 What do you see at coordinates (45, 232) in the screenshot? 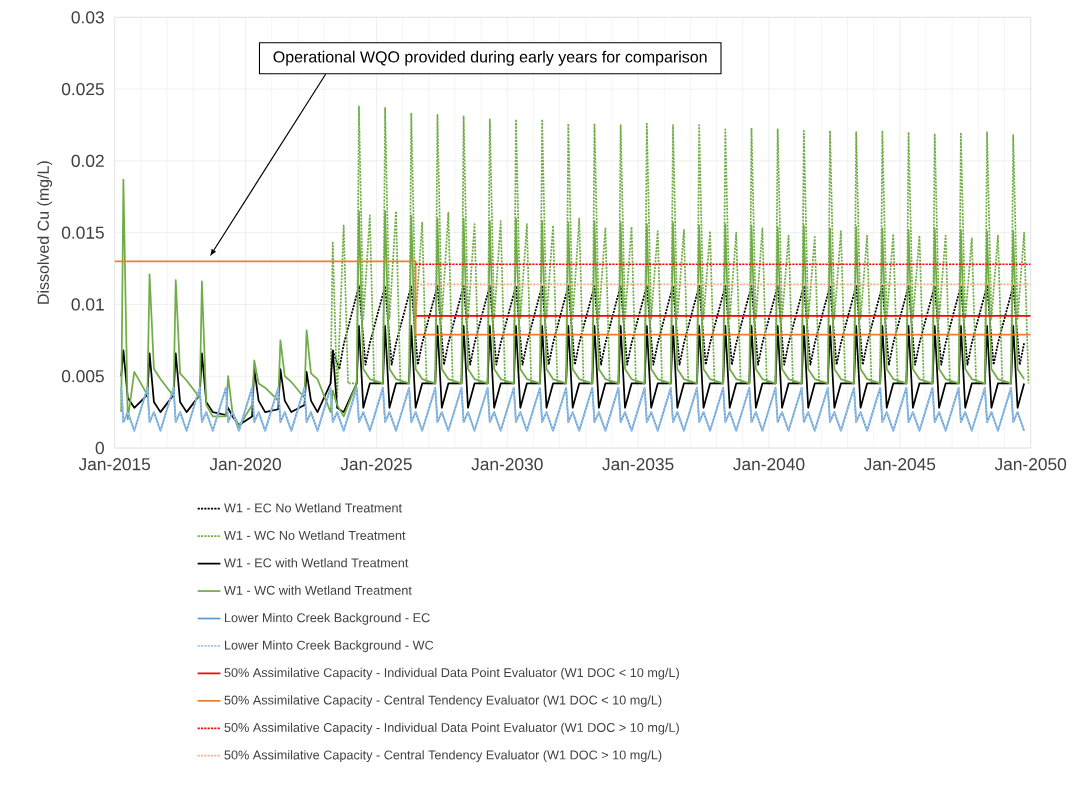
I see `y-axis-title: Dissolved Cu (mg/L)` at bounding box center [45, 232].